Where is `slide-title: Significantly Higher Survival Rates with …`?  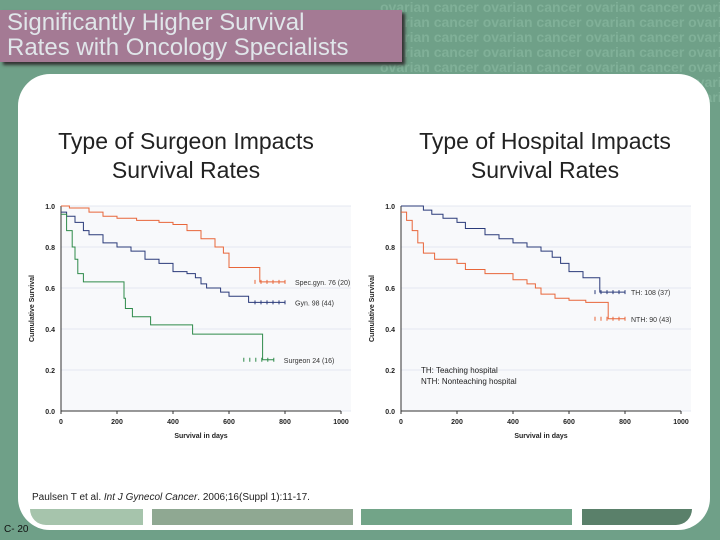
slide-title: Significantly Higher Survival Rates with … is located at coordinates (201, 36).